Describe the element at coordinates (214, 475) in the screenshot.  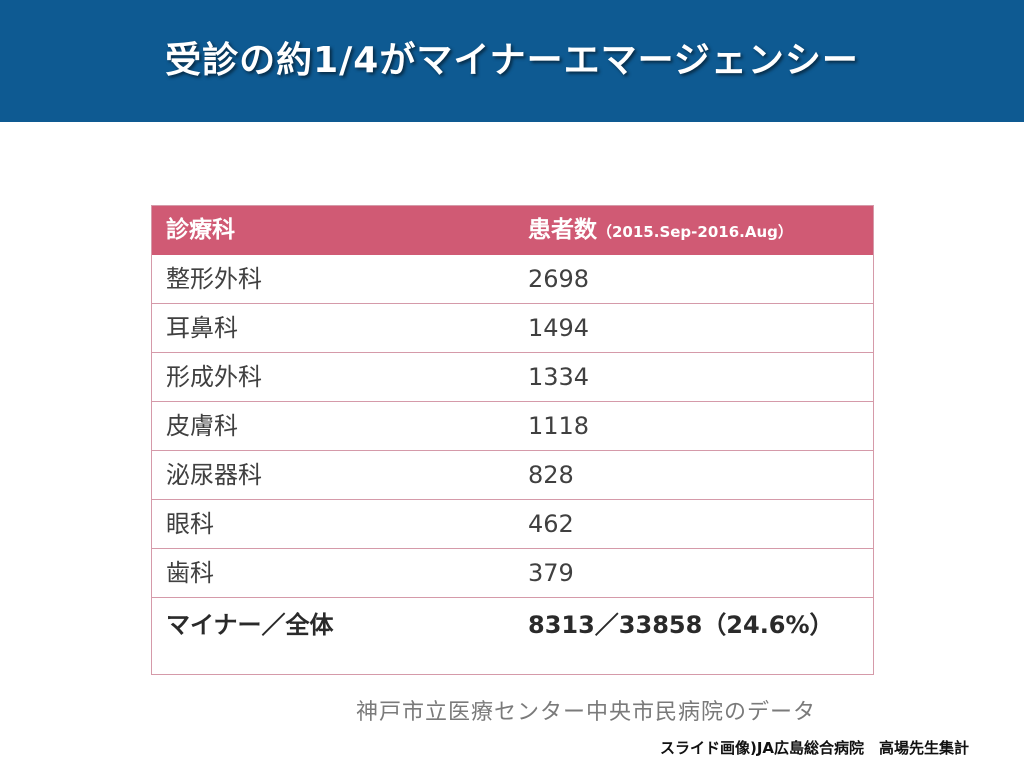
I see `row-department: 泌尿器科` at that location.